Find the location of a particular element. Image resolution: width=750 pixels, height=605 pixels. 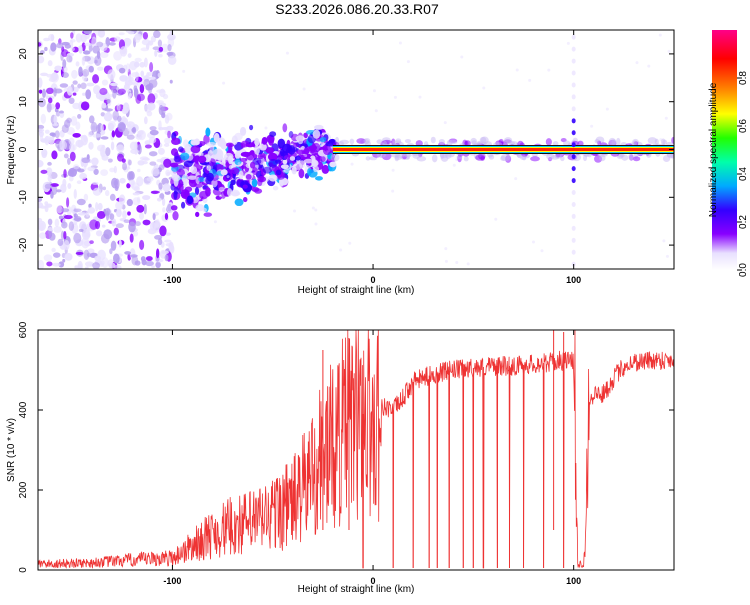

colorbar-tick-label: 0.6 is located at coordinates (743, 126).